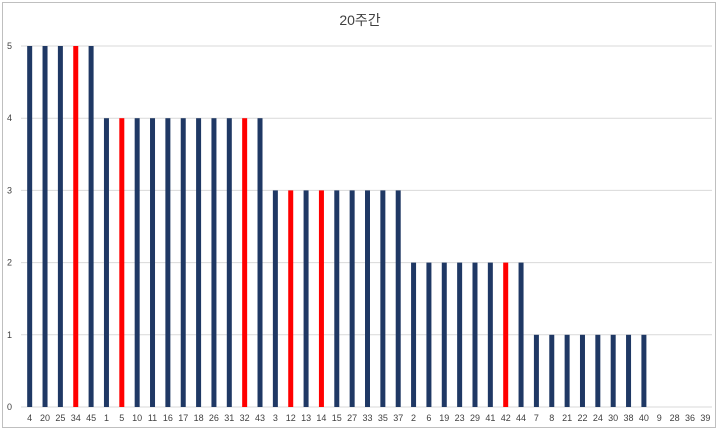 The image size is (720, 432). What do you see at coordinates (367, 418) in the screenshot?
I see `x-tick-label: 33` at bounding box center [367, 418].